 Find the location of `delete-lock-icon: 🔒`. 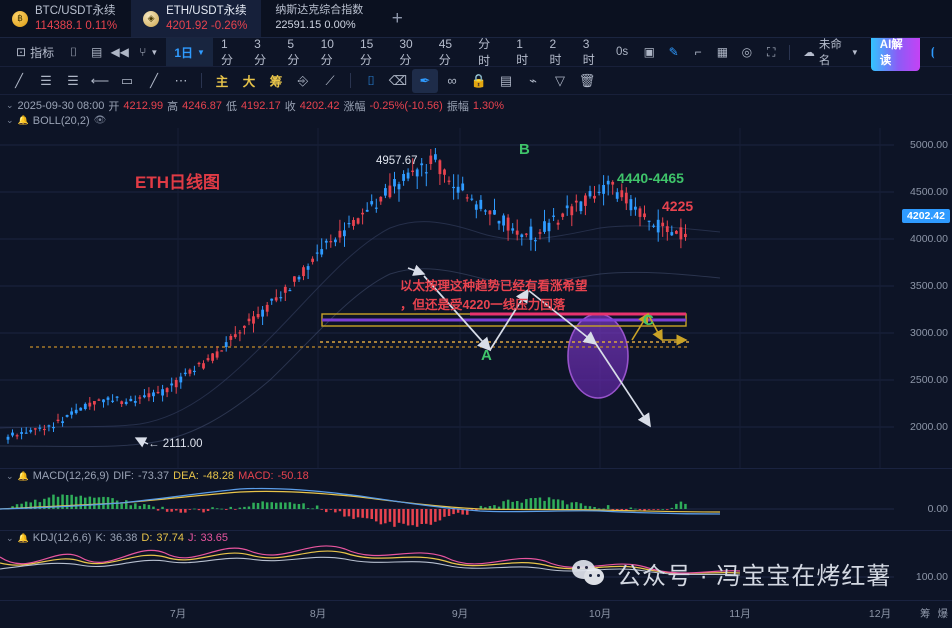

delete-lock-icon: 🔒 is located at coordinates (479, 80).